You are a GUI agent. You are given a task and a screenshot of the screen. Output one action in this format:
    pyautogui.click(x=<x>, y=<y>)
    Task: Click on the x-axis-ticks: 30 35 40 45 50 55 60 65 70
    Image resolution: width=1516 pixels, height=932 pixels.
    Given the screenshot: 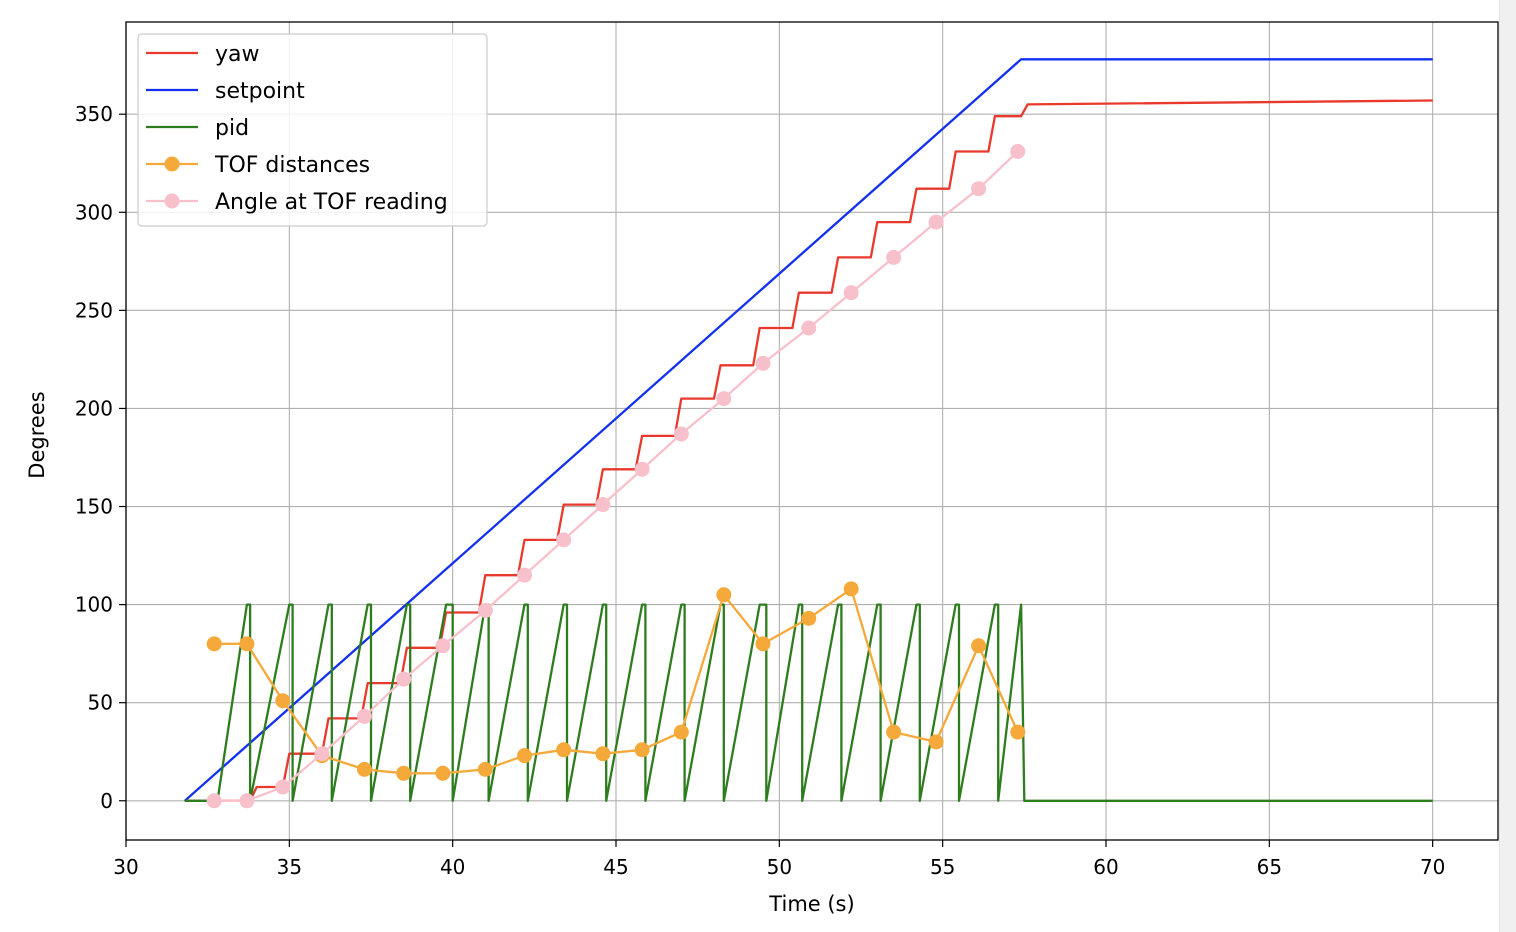 What is the action you would take?
    pyautogui.click(x=779, y=859)
    